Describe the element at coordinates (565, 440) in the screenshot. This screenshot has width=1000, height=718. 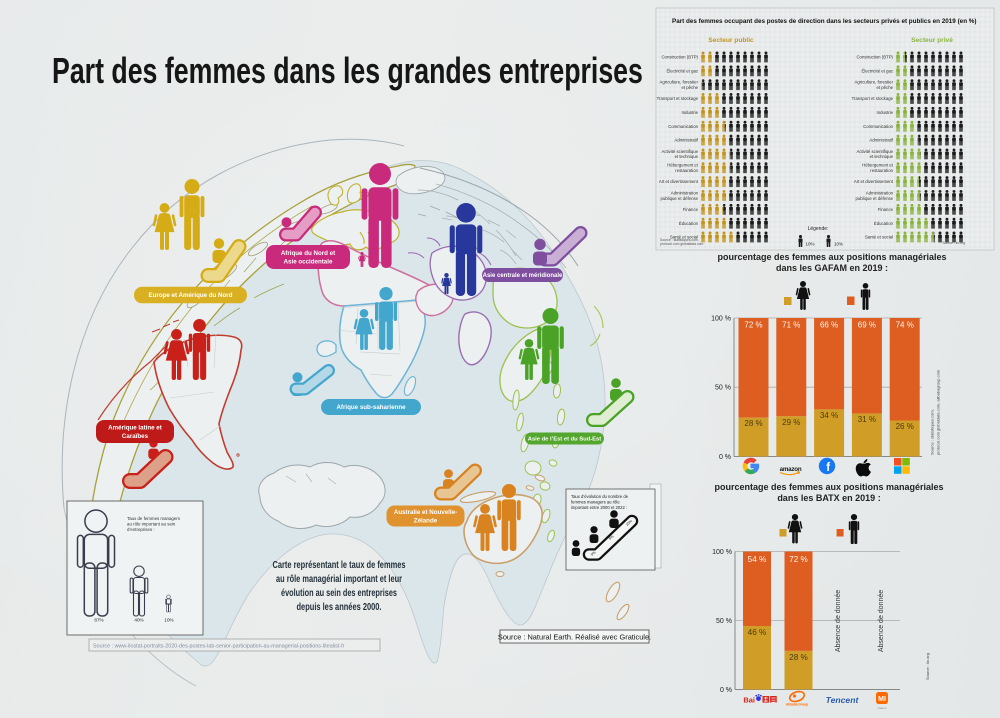
I see `svg-text: Asie de l’Est et du Sud-Est` at that location.